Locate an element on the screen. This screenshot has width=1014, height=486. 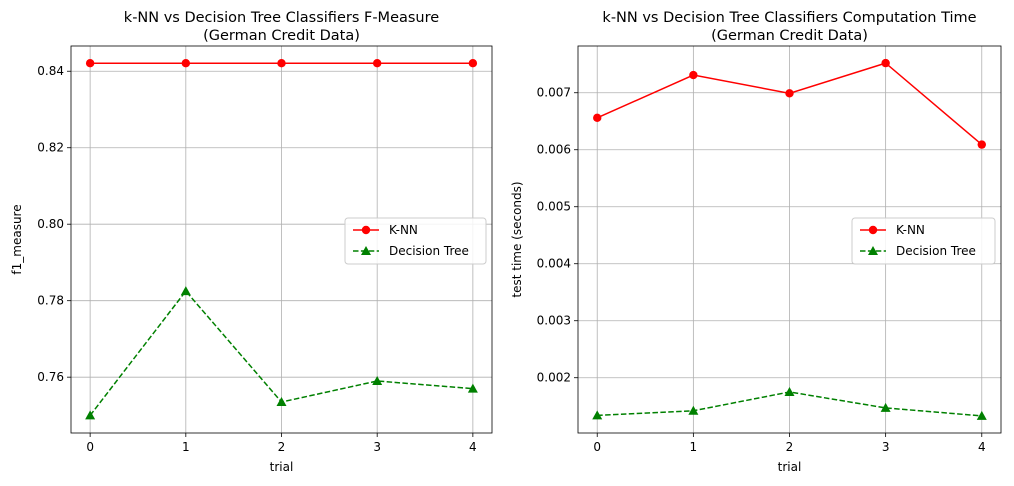
y-tick-label: 0.84 is located at coordinates (50, 71).